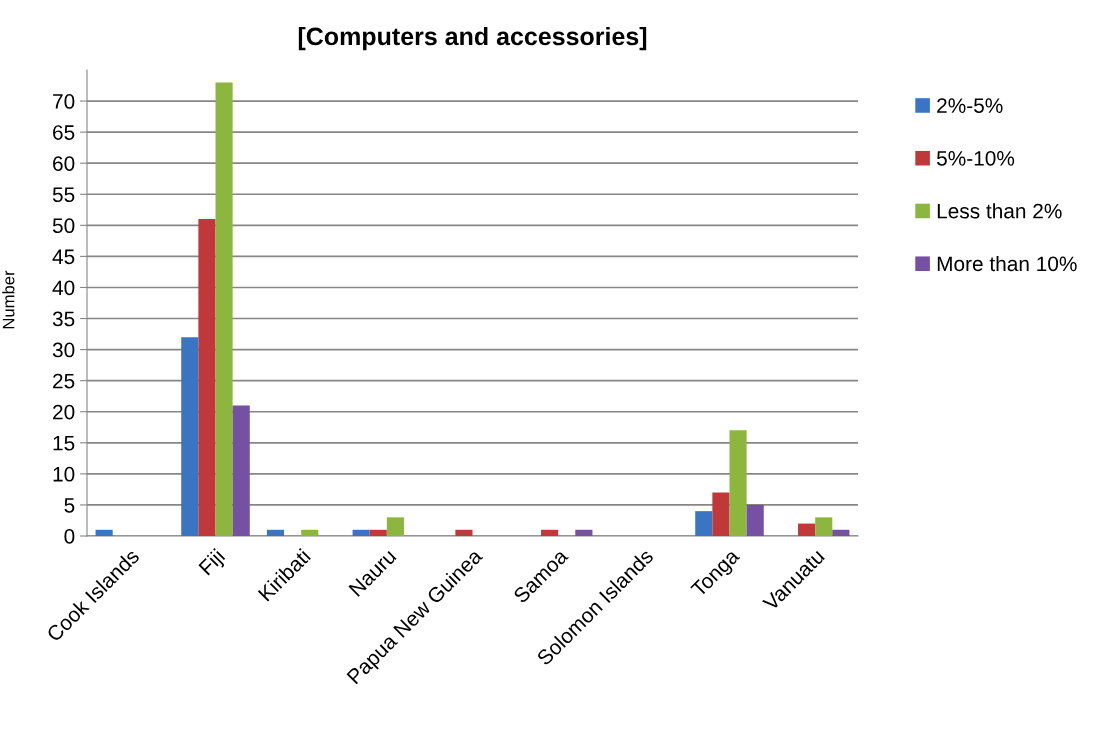 The image size is (1106, 736). I want to click on y-tick-label: 5, so click(69, 505).